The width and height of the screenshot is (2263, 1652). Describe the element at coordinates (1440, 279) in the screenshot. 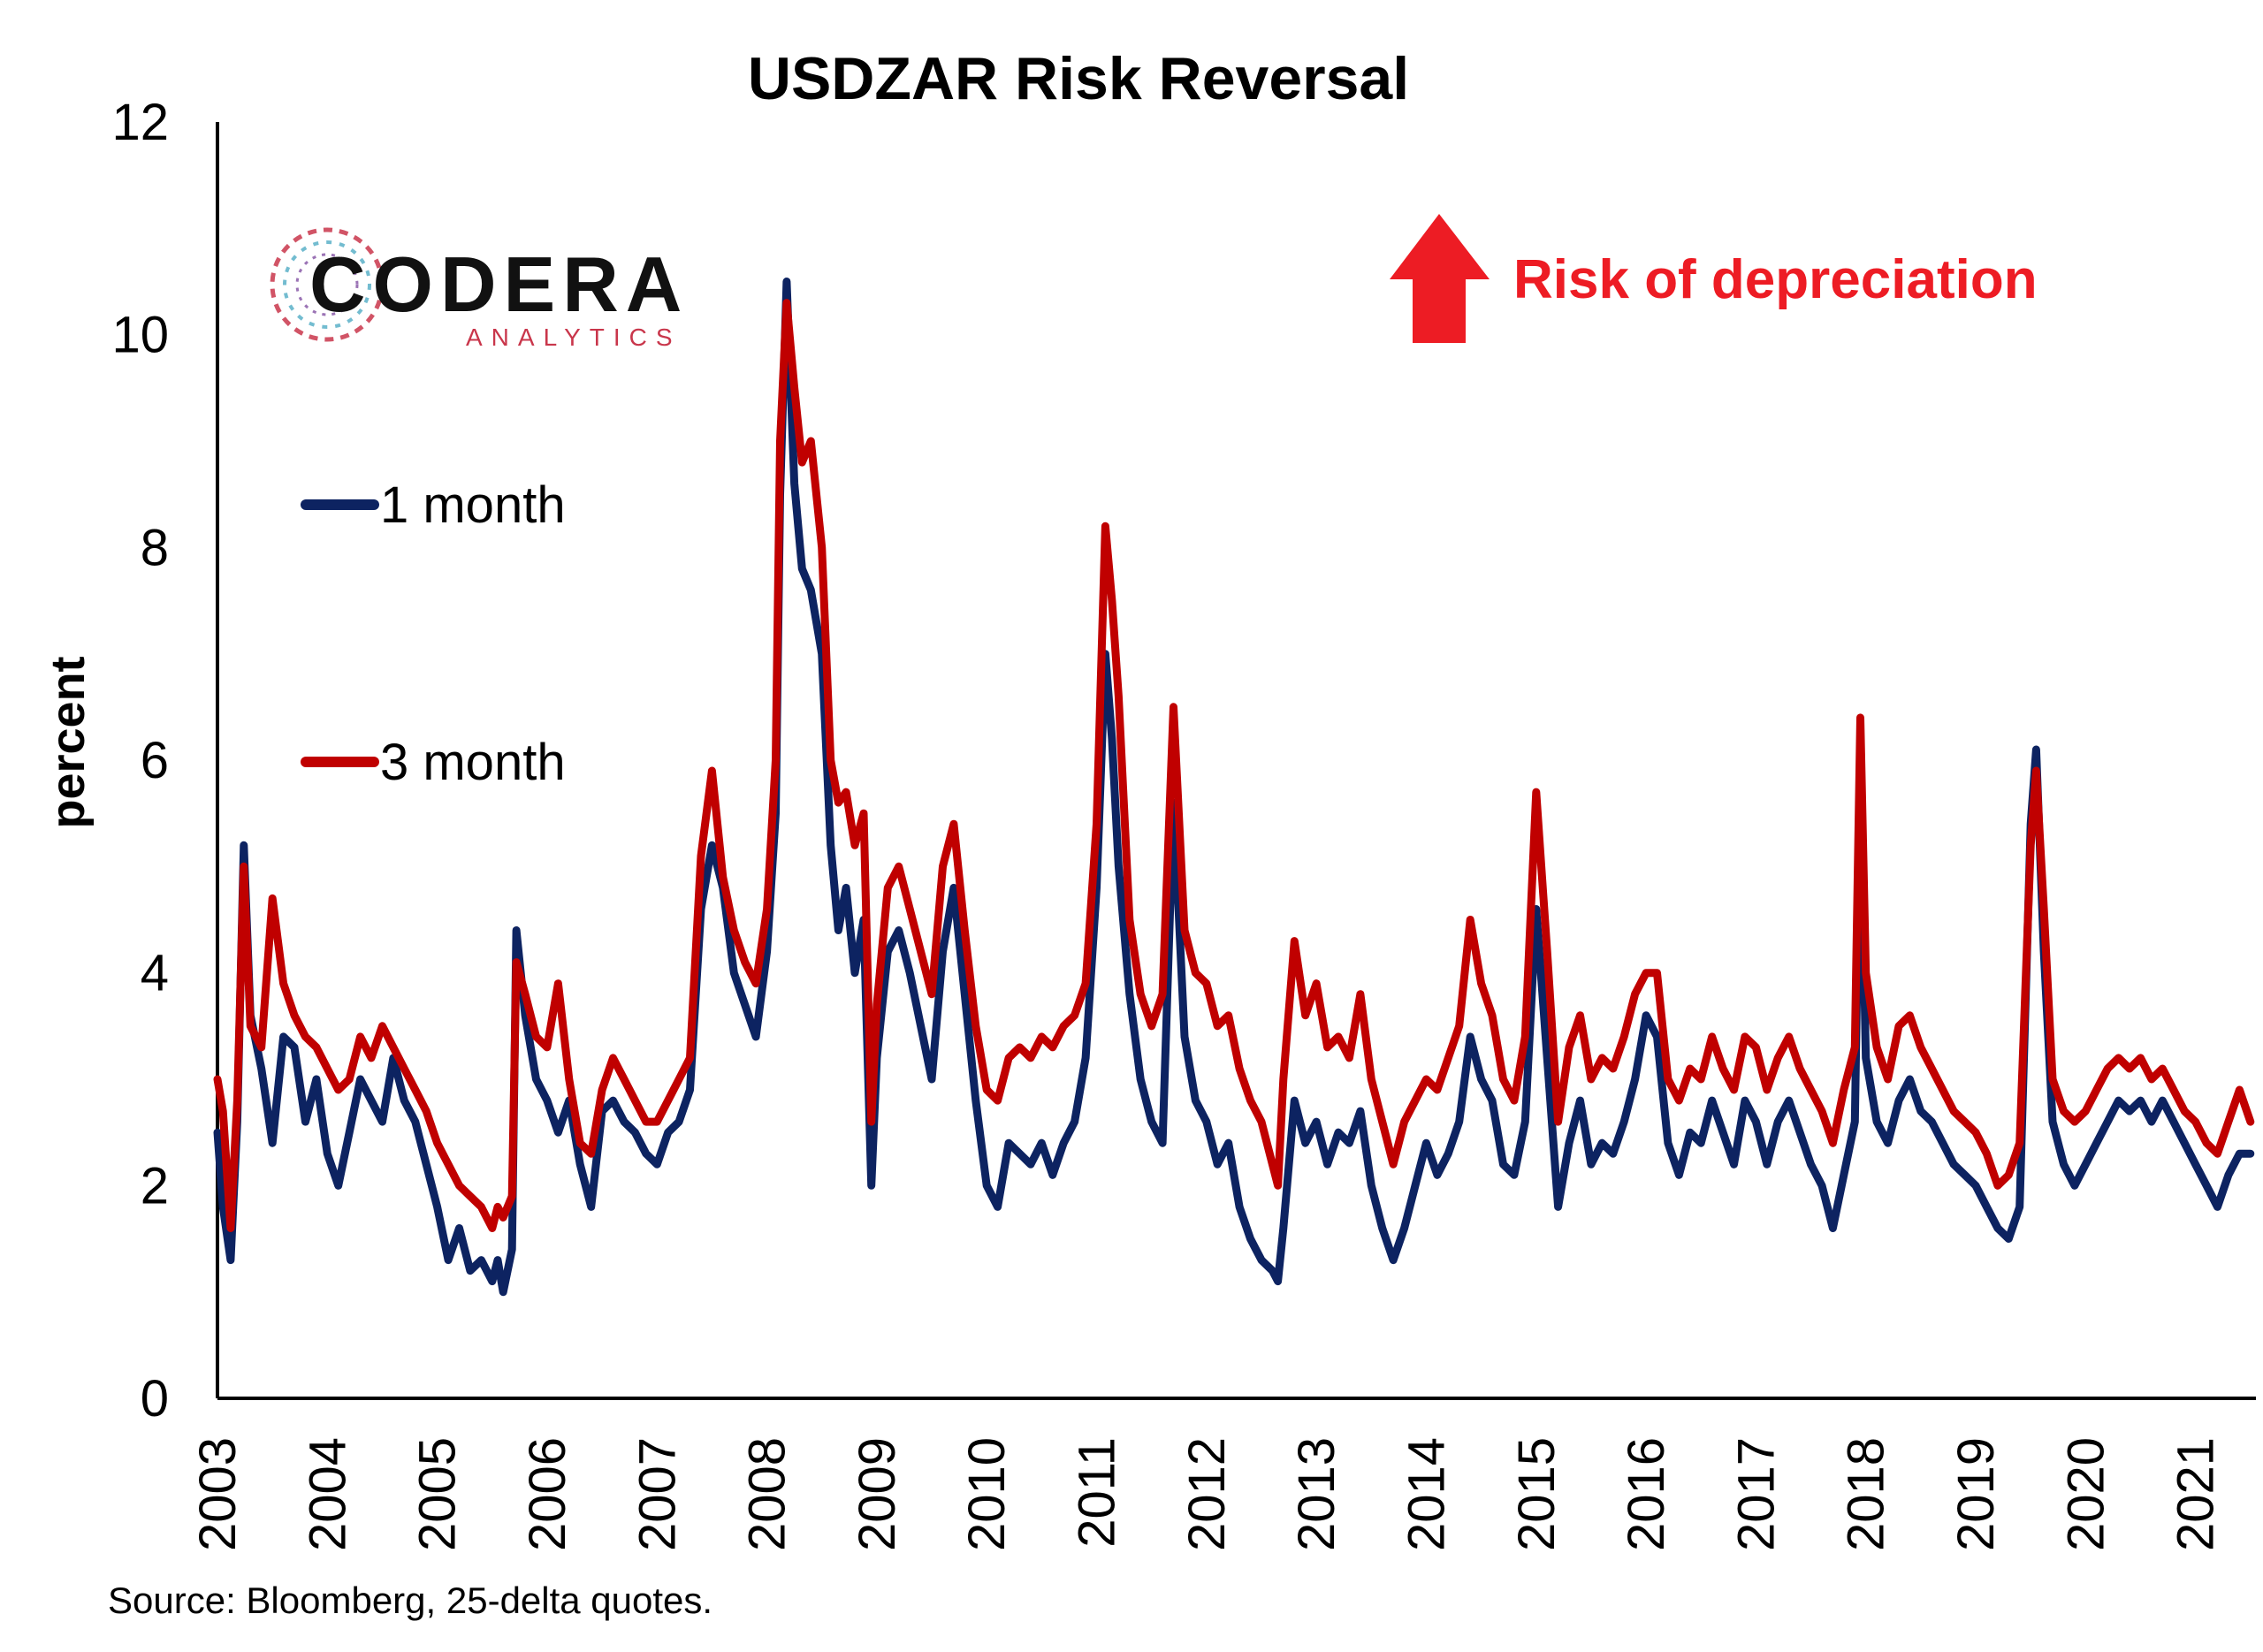

I see `up-arrow-icon` at that location.